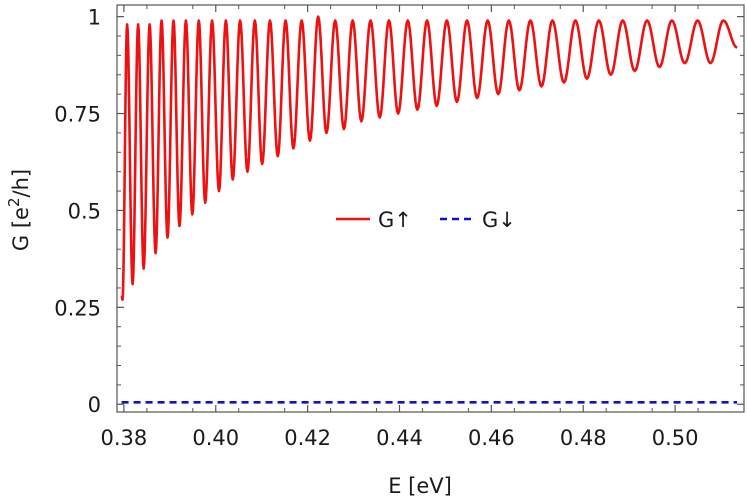 This screenshot has height=504, width=747. What do you see at coordinates (14, 202) in the screenshot?
I see `y-label-superscript: 2` at bounding box center [14, 202].